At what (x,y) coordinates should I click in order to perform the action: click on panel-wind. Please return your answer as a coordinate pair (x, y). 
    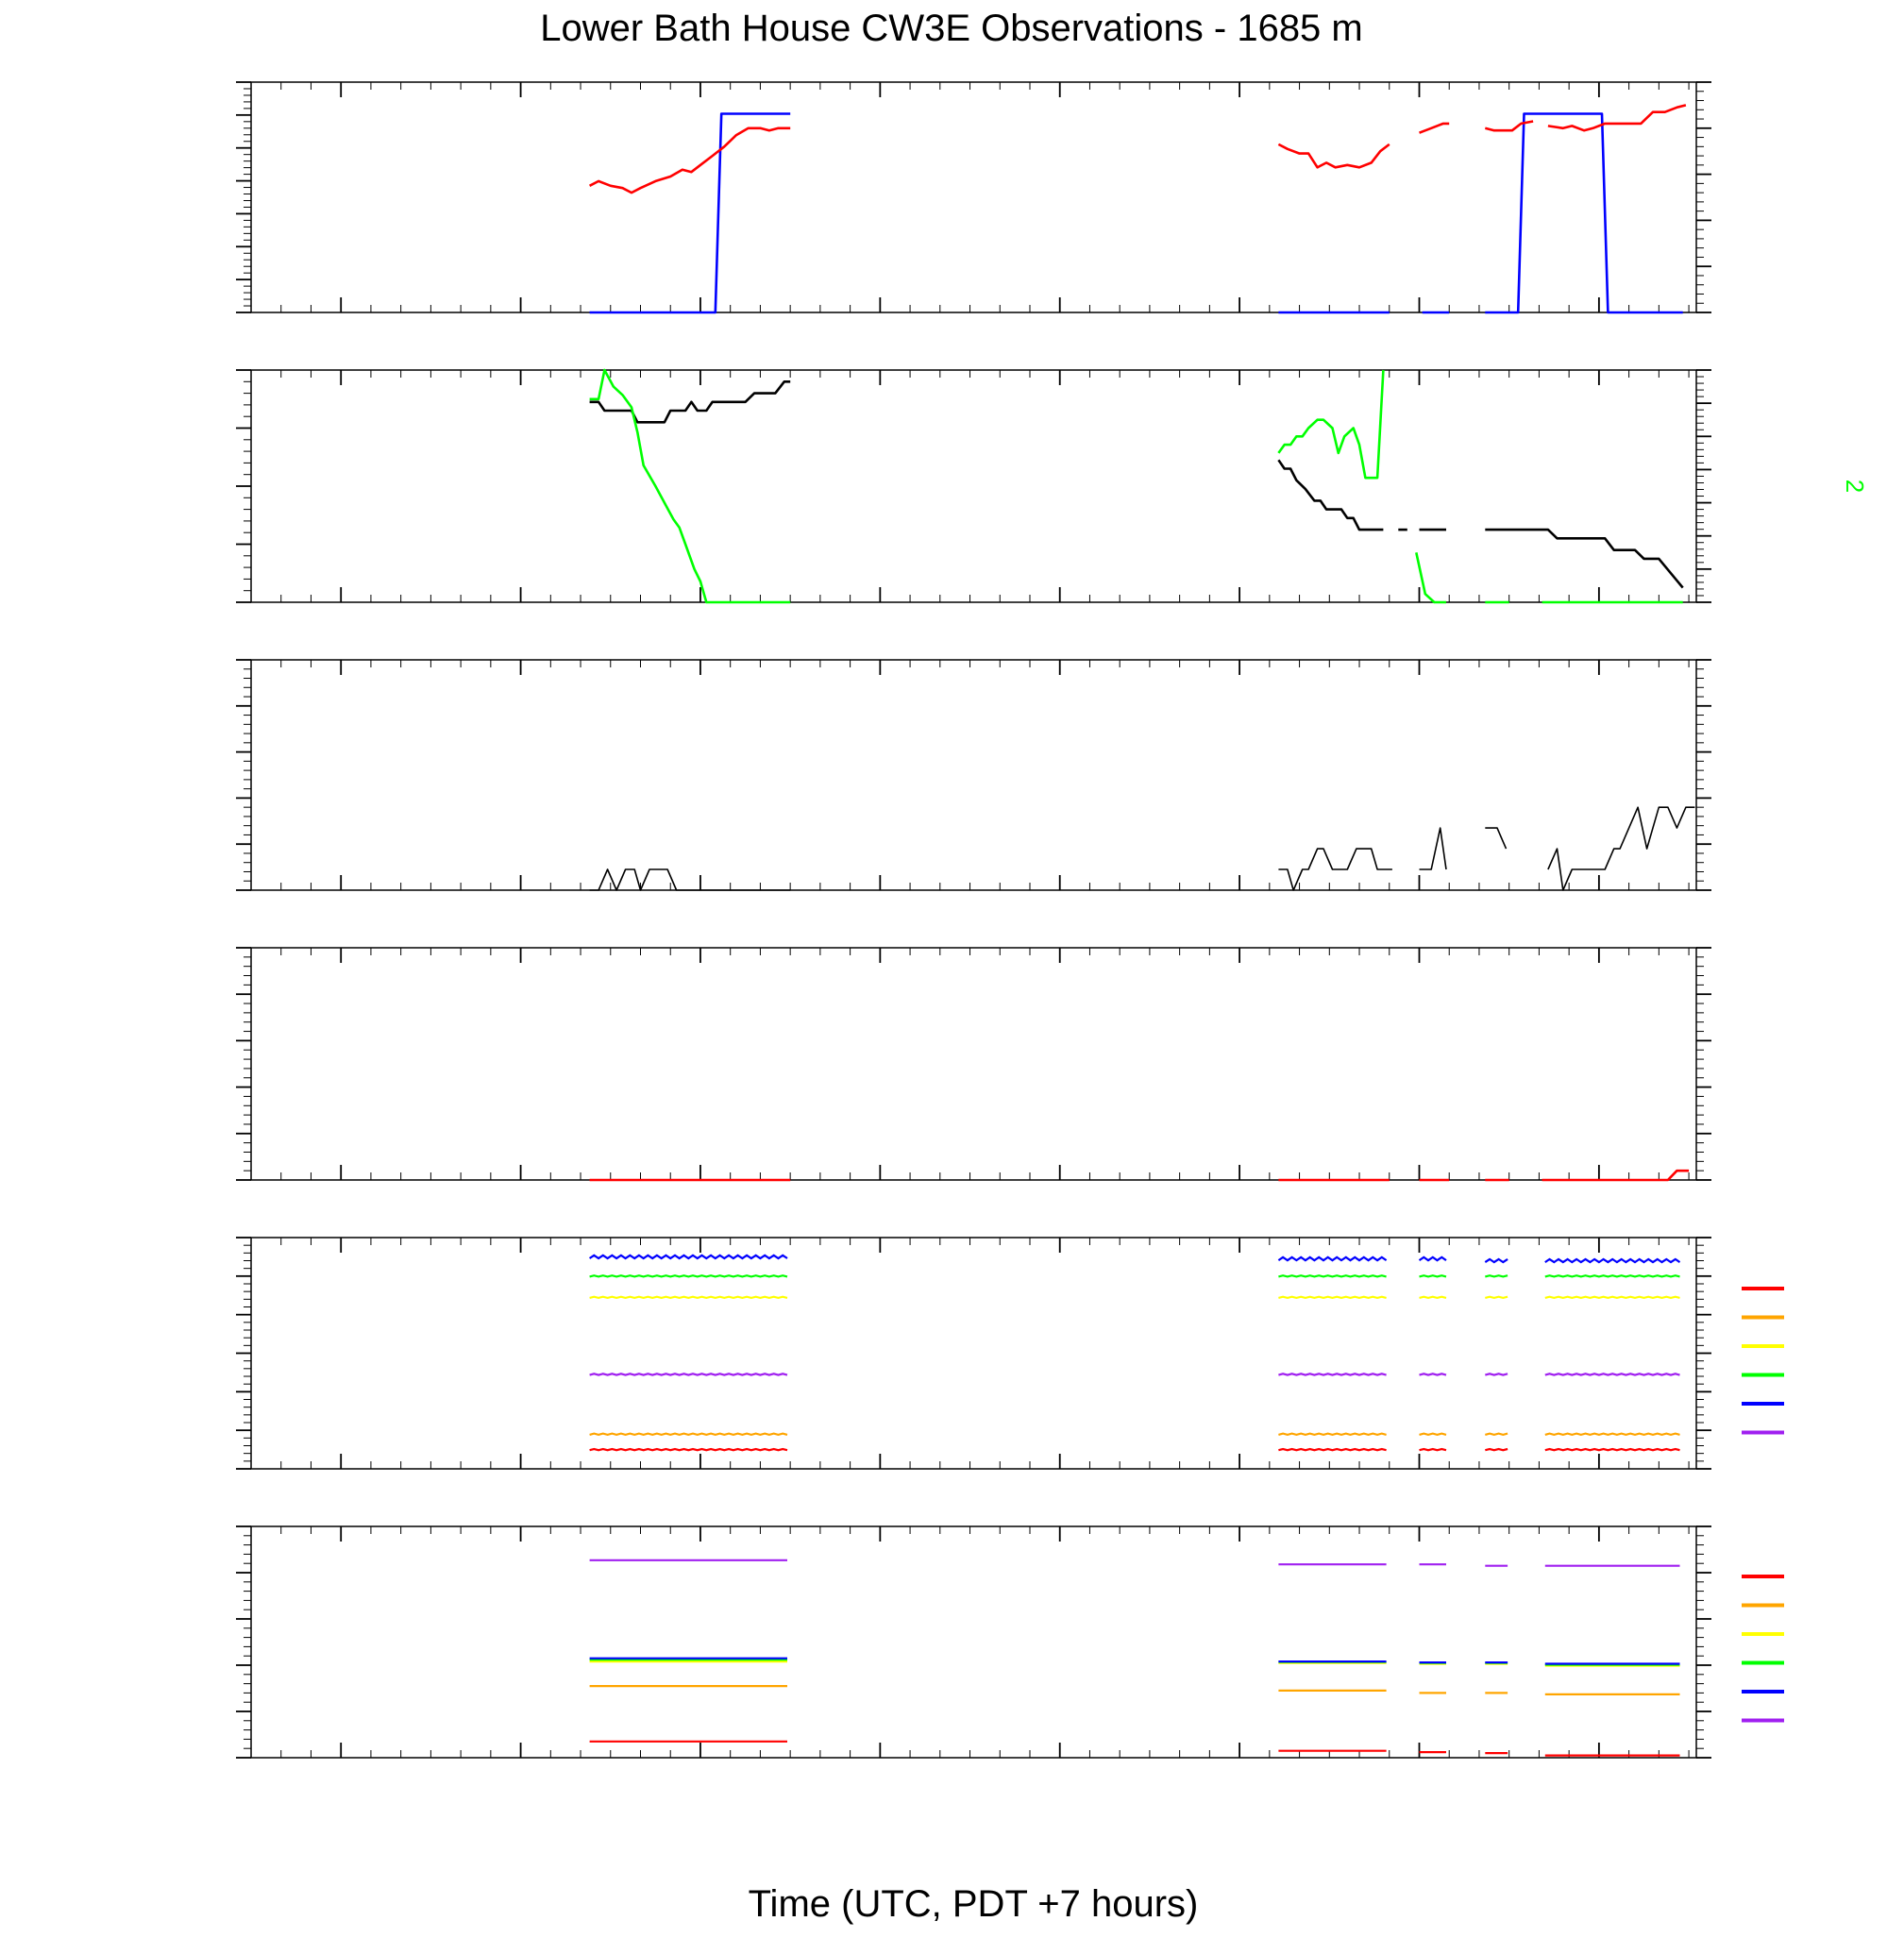
    Looking at the image, I should click on (973, 775).